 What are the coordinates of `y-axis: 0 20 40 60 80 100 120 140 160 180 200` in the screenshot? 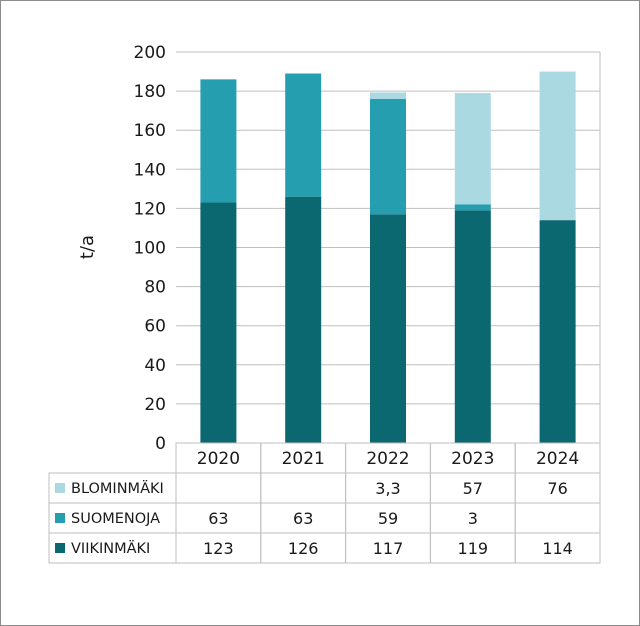 It's located at (150, 248).